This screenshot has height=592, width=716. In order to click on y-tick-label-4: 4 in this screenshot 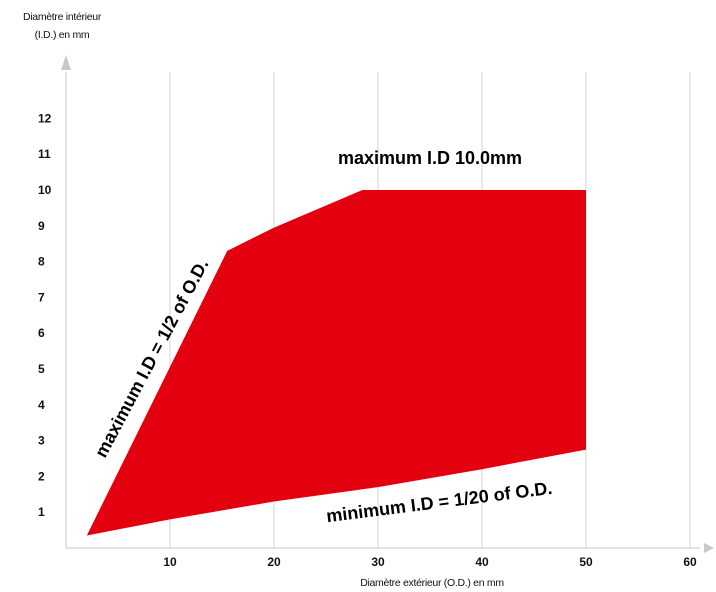, I will do `click(41, 405)`.